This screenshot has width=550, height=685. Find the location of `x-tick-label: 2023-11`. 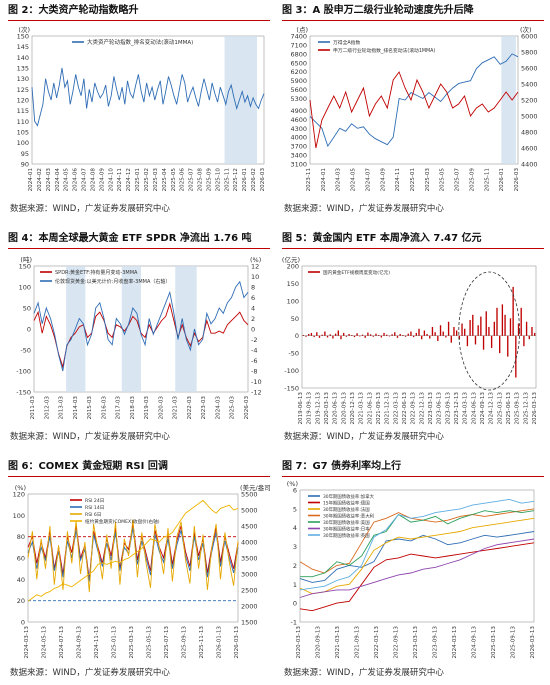

x-tick-label: 2023-11 is located at coordinates (309, 180).